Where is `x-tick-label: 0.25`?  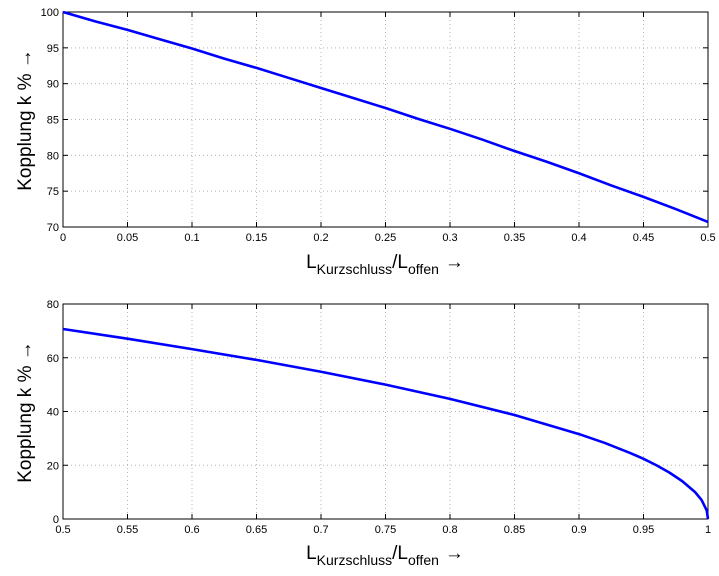 x-tick-label: 0.25 is located at coordinates (385, 238).